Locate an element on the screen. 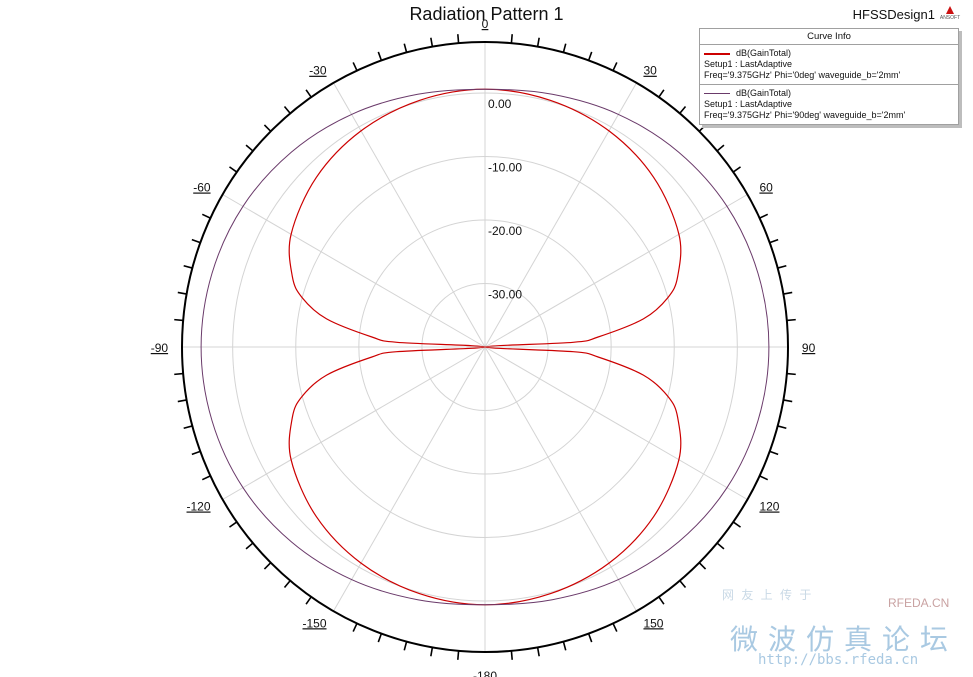  legend-entry-name: dB(GainTotal) is located at coordinates (764, 53).